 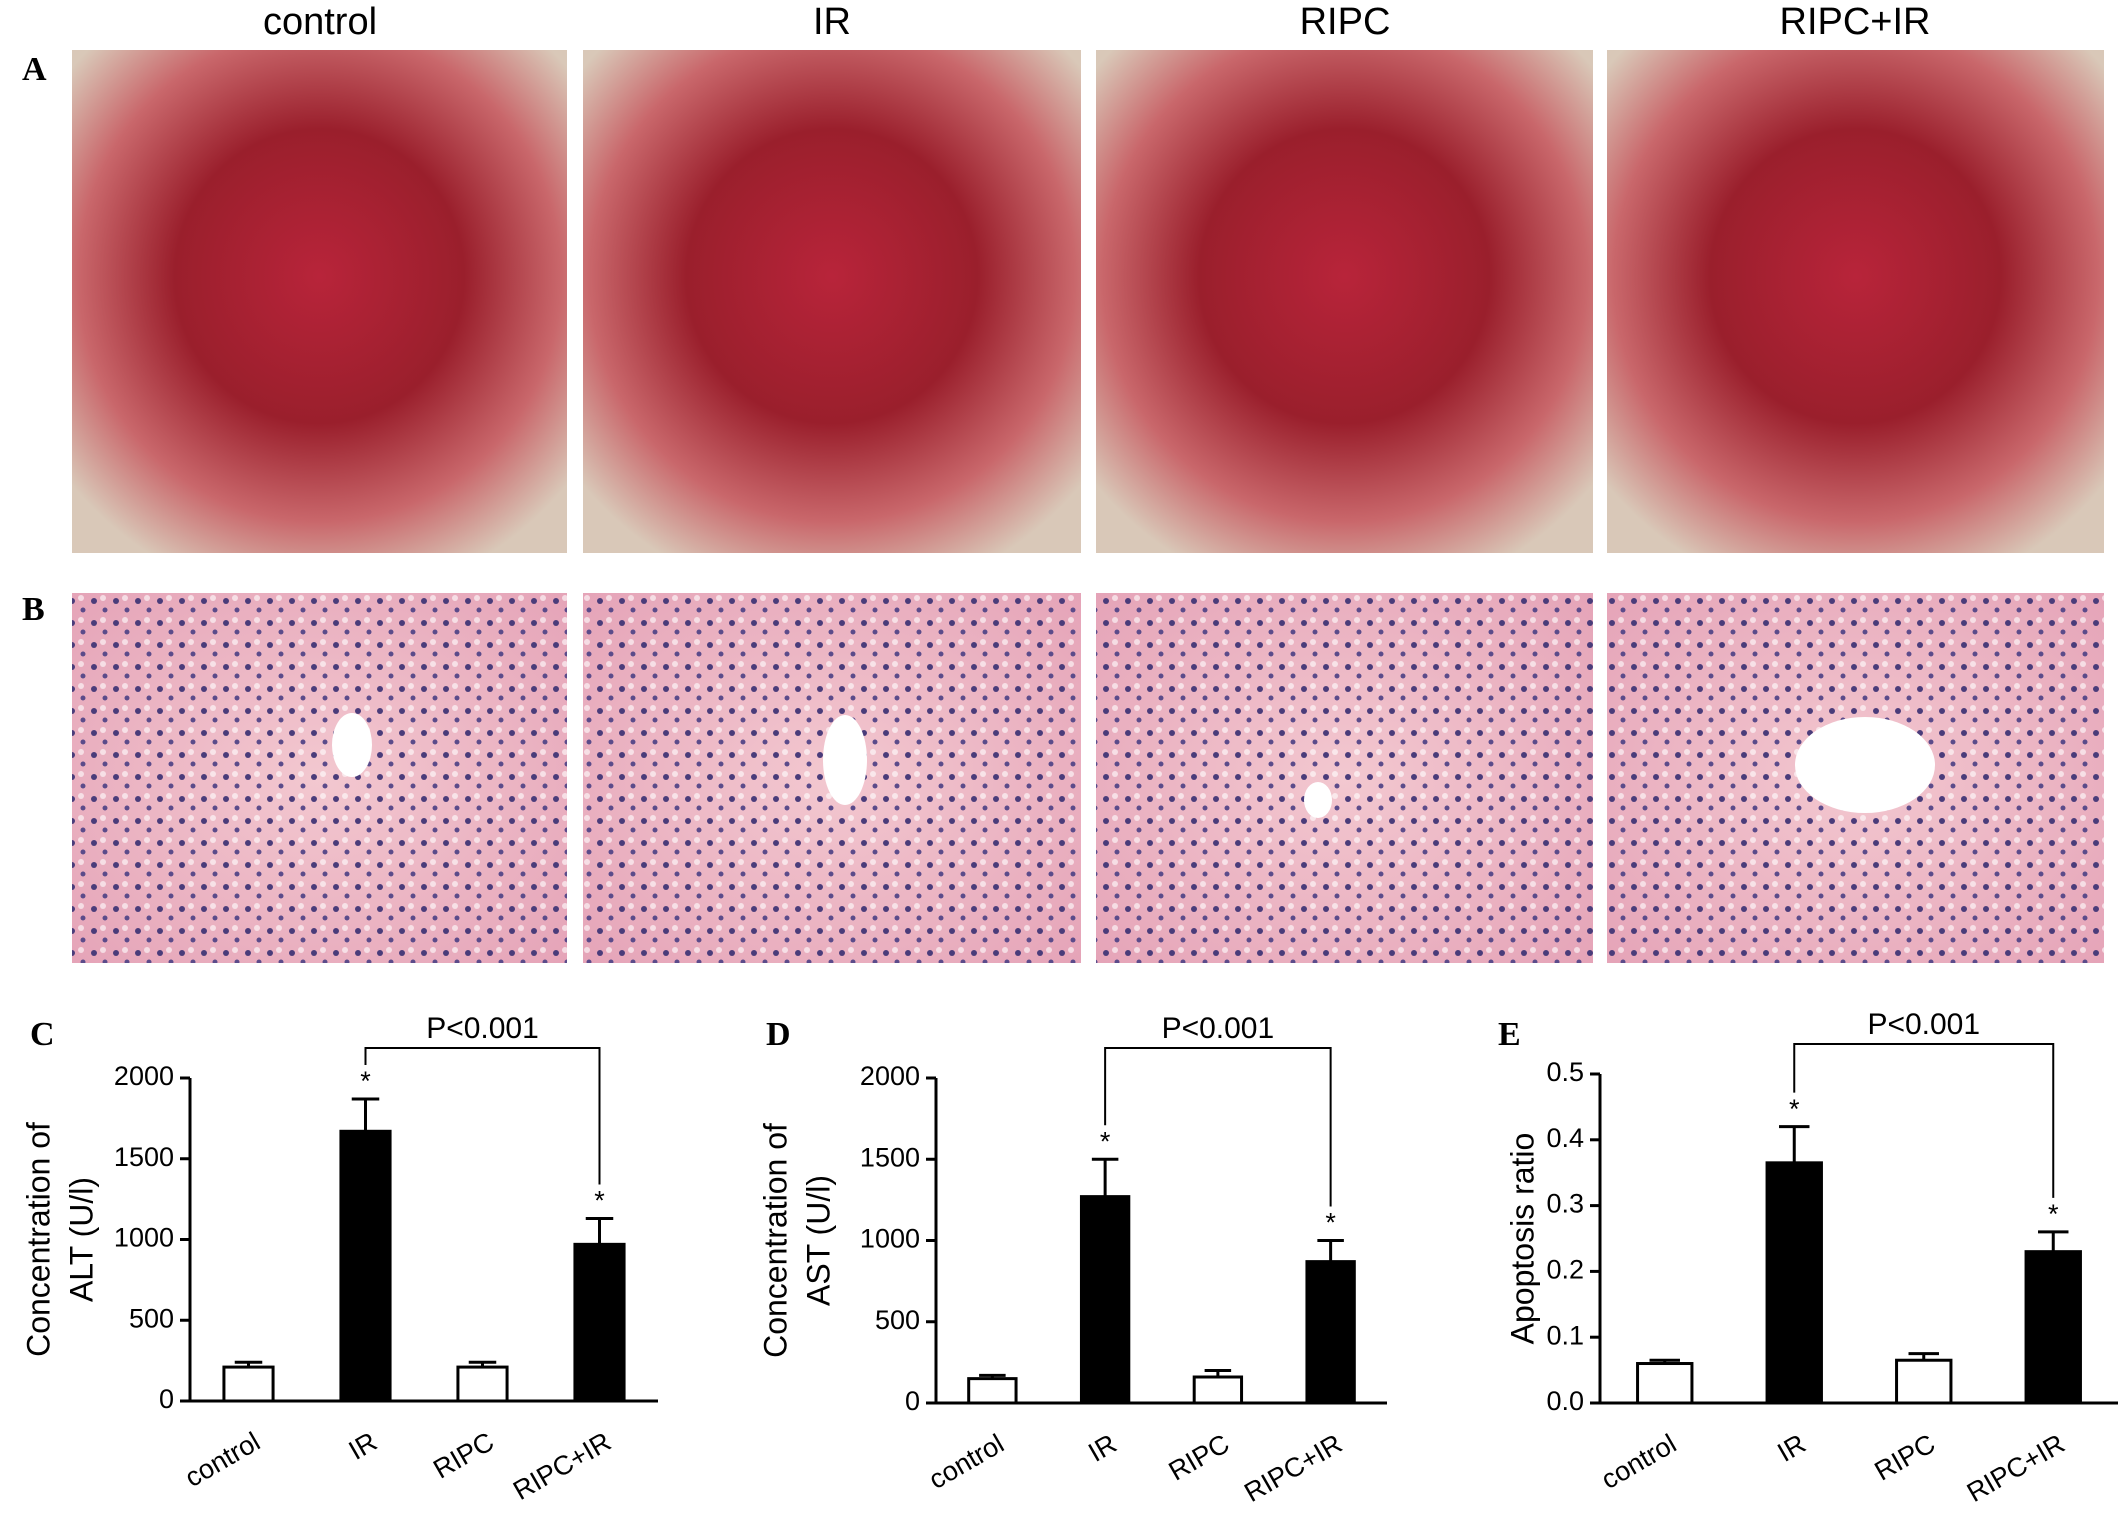 I want to click on y-tick-label: 0.3, so click(x=1565, y=1204).